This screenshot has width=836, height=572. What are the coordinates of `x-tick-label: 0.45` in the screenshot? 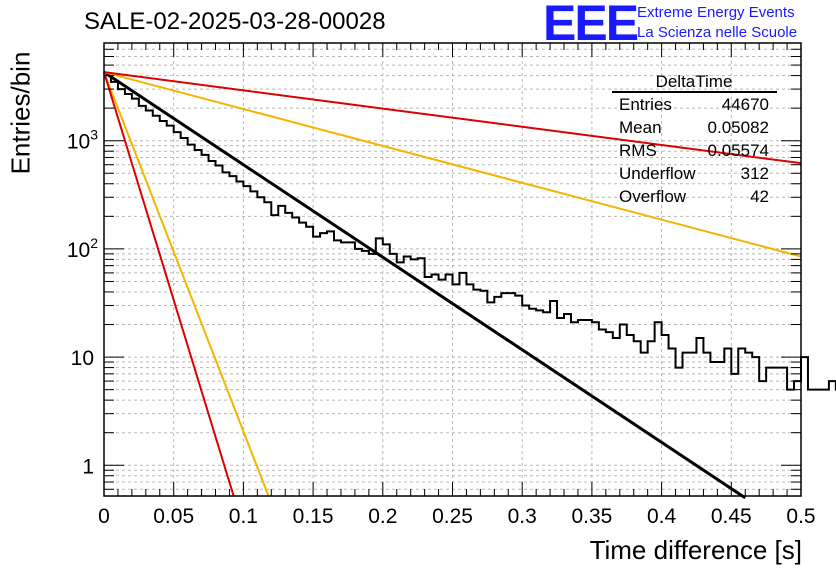 It's located at (731, 516).